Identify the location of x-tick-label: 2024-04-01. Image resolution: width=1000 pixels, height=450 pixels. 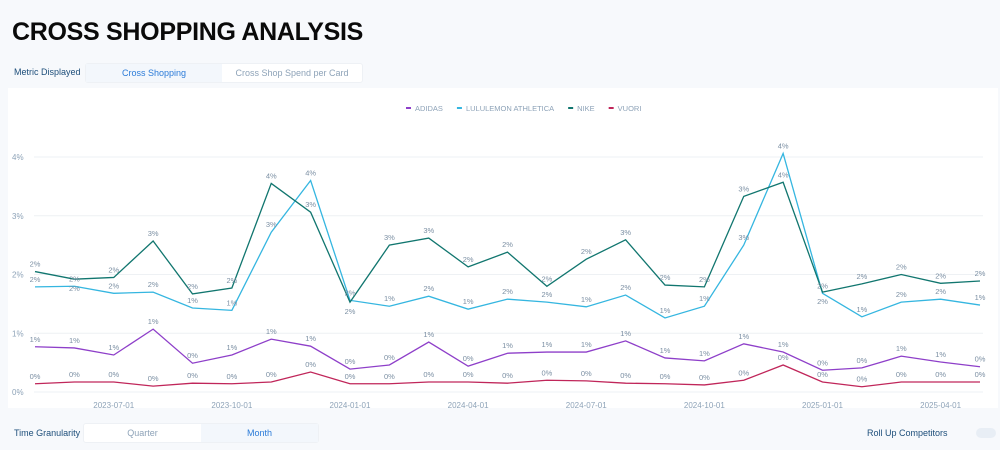
(468, 404).